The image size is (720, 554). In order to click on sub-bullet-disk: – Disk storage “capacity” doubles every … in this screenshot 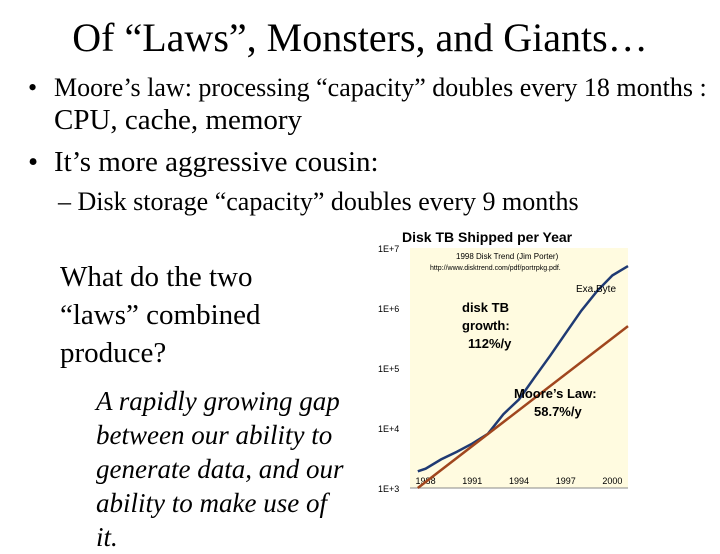, I will do `click(318, 201)`.